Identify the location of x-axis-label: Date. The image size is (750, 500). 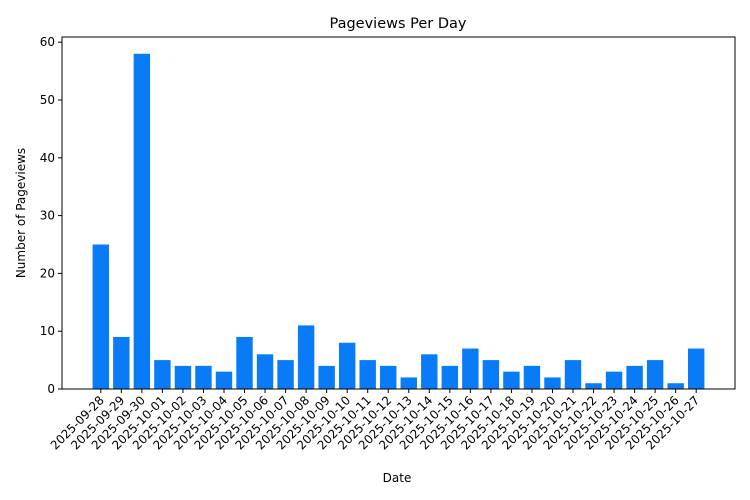
(397, 478).